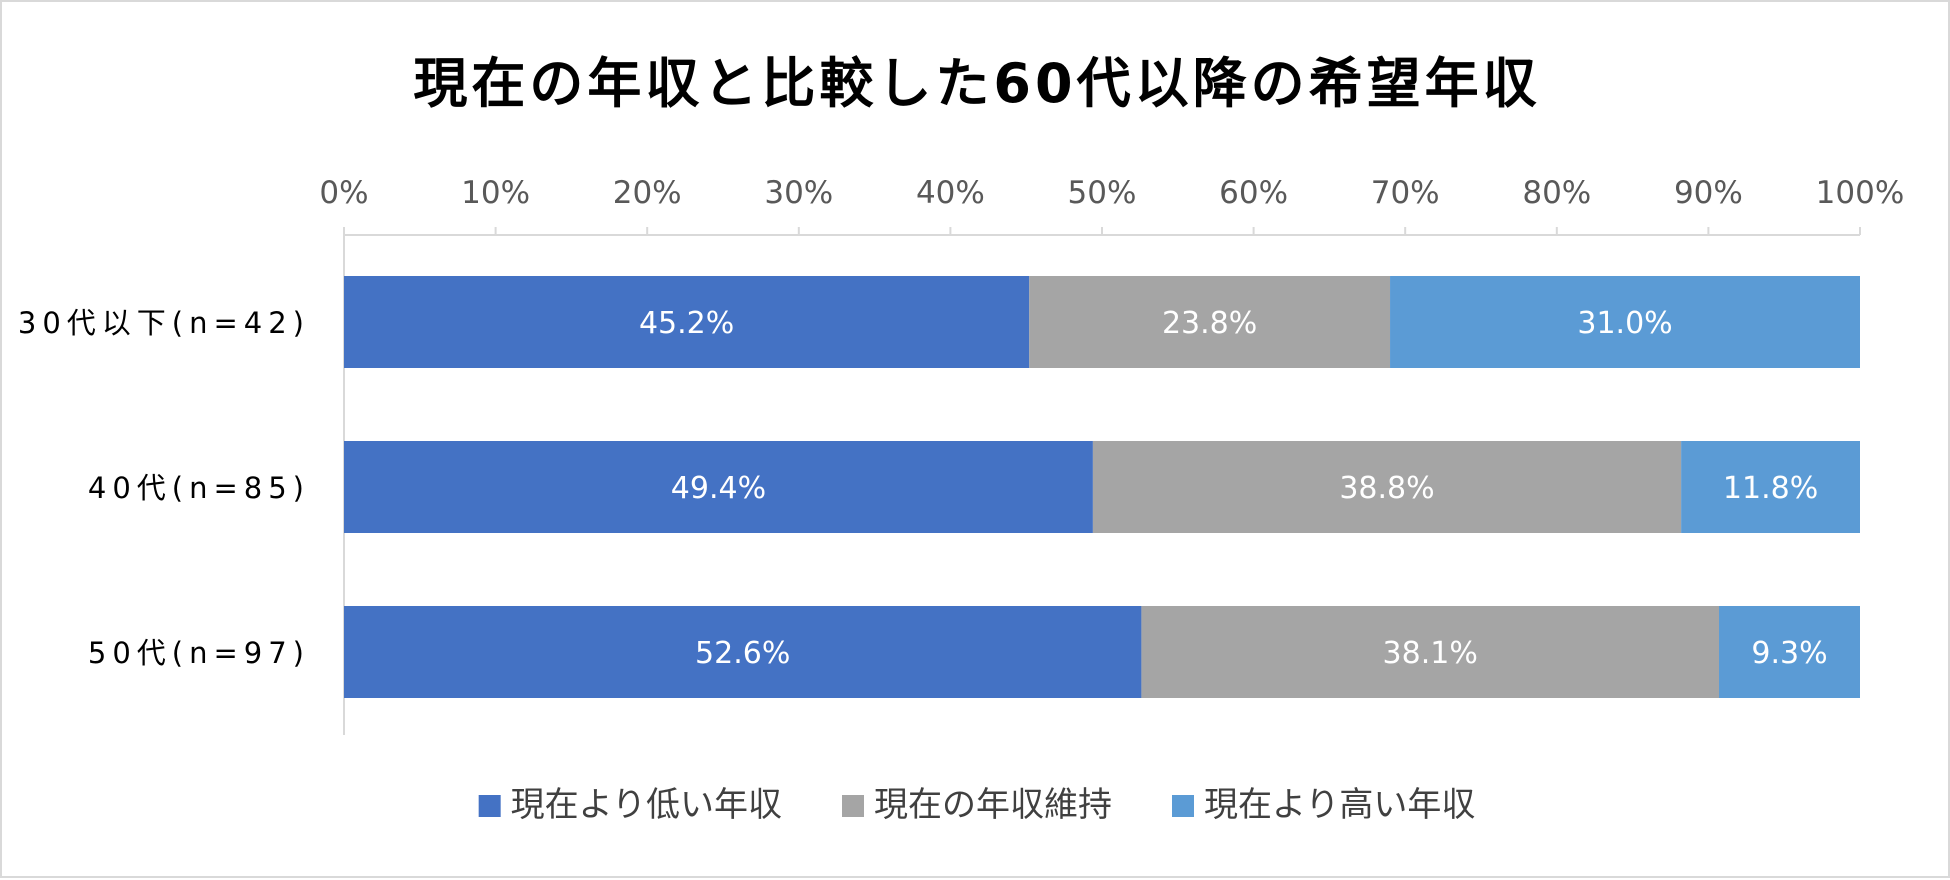 This screenshot has height=880, width=1950. I want to click on legend-item: 現在より低い年収, so click(630, 805).